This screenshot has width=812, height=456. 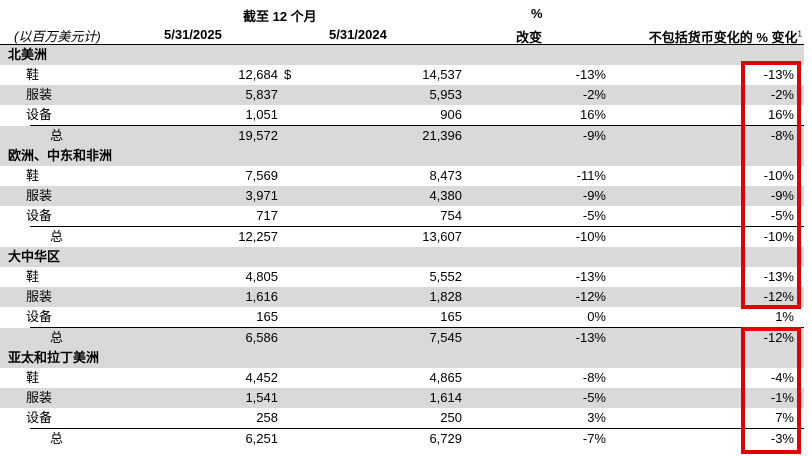 What do you see at coordinates (782, 215) in the screenshot?
I see `value-fx-change: -5%` at bounding box center [782, 215].